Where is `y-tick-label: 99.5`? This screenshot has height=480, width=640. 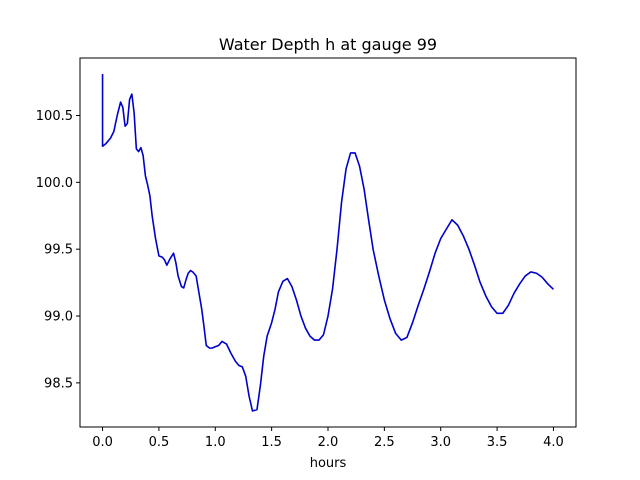
y-tick-label: 99.5 is located at coordinates (58, 250).